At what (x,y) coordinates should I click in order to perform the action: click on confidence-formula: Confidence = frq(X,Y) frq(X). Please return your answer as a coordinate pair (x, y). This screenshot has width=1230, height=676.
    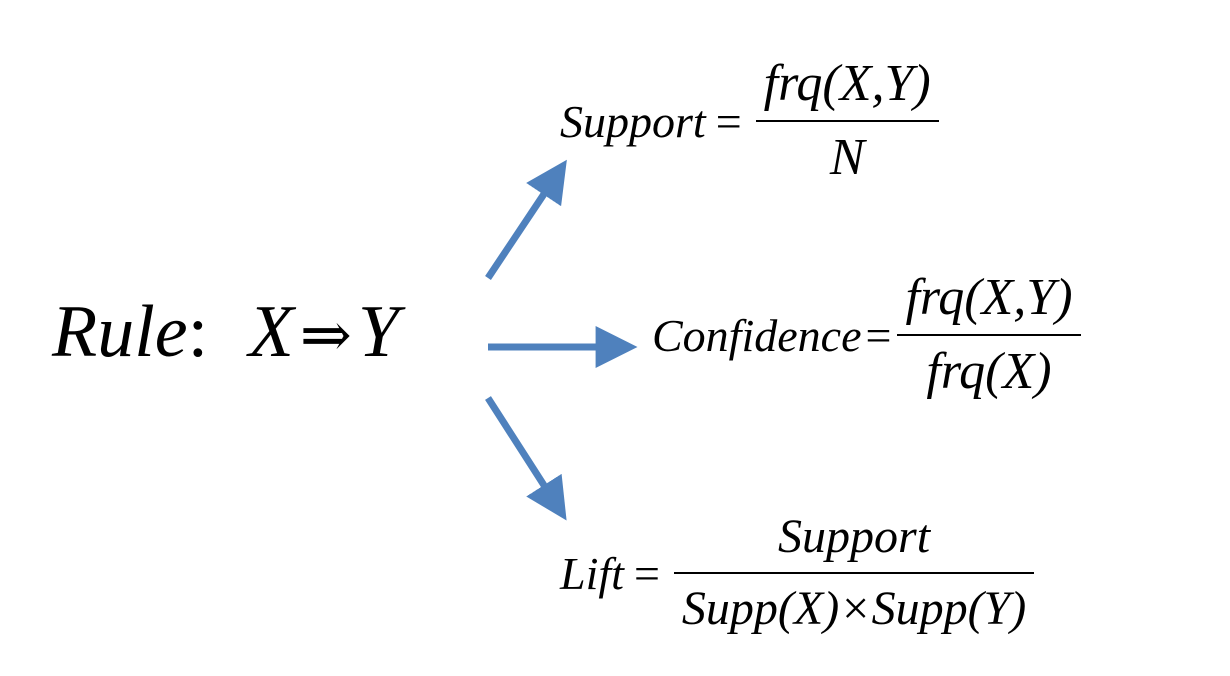
    Looking at the image, I should click on (866, 335).